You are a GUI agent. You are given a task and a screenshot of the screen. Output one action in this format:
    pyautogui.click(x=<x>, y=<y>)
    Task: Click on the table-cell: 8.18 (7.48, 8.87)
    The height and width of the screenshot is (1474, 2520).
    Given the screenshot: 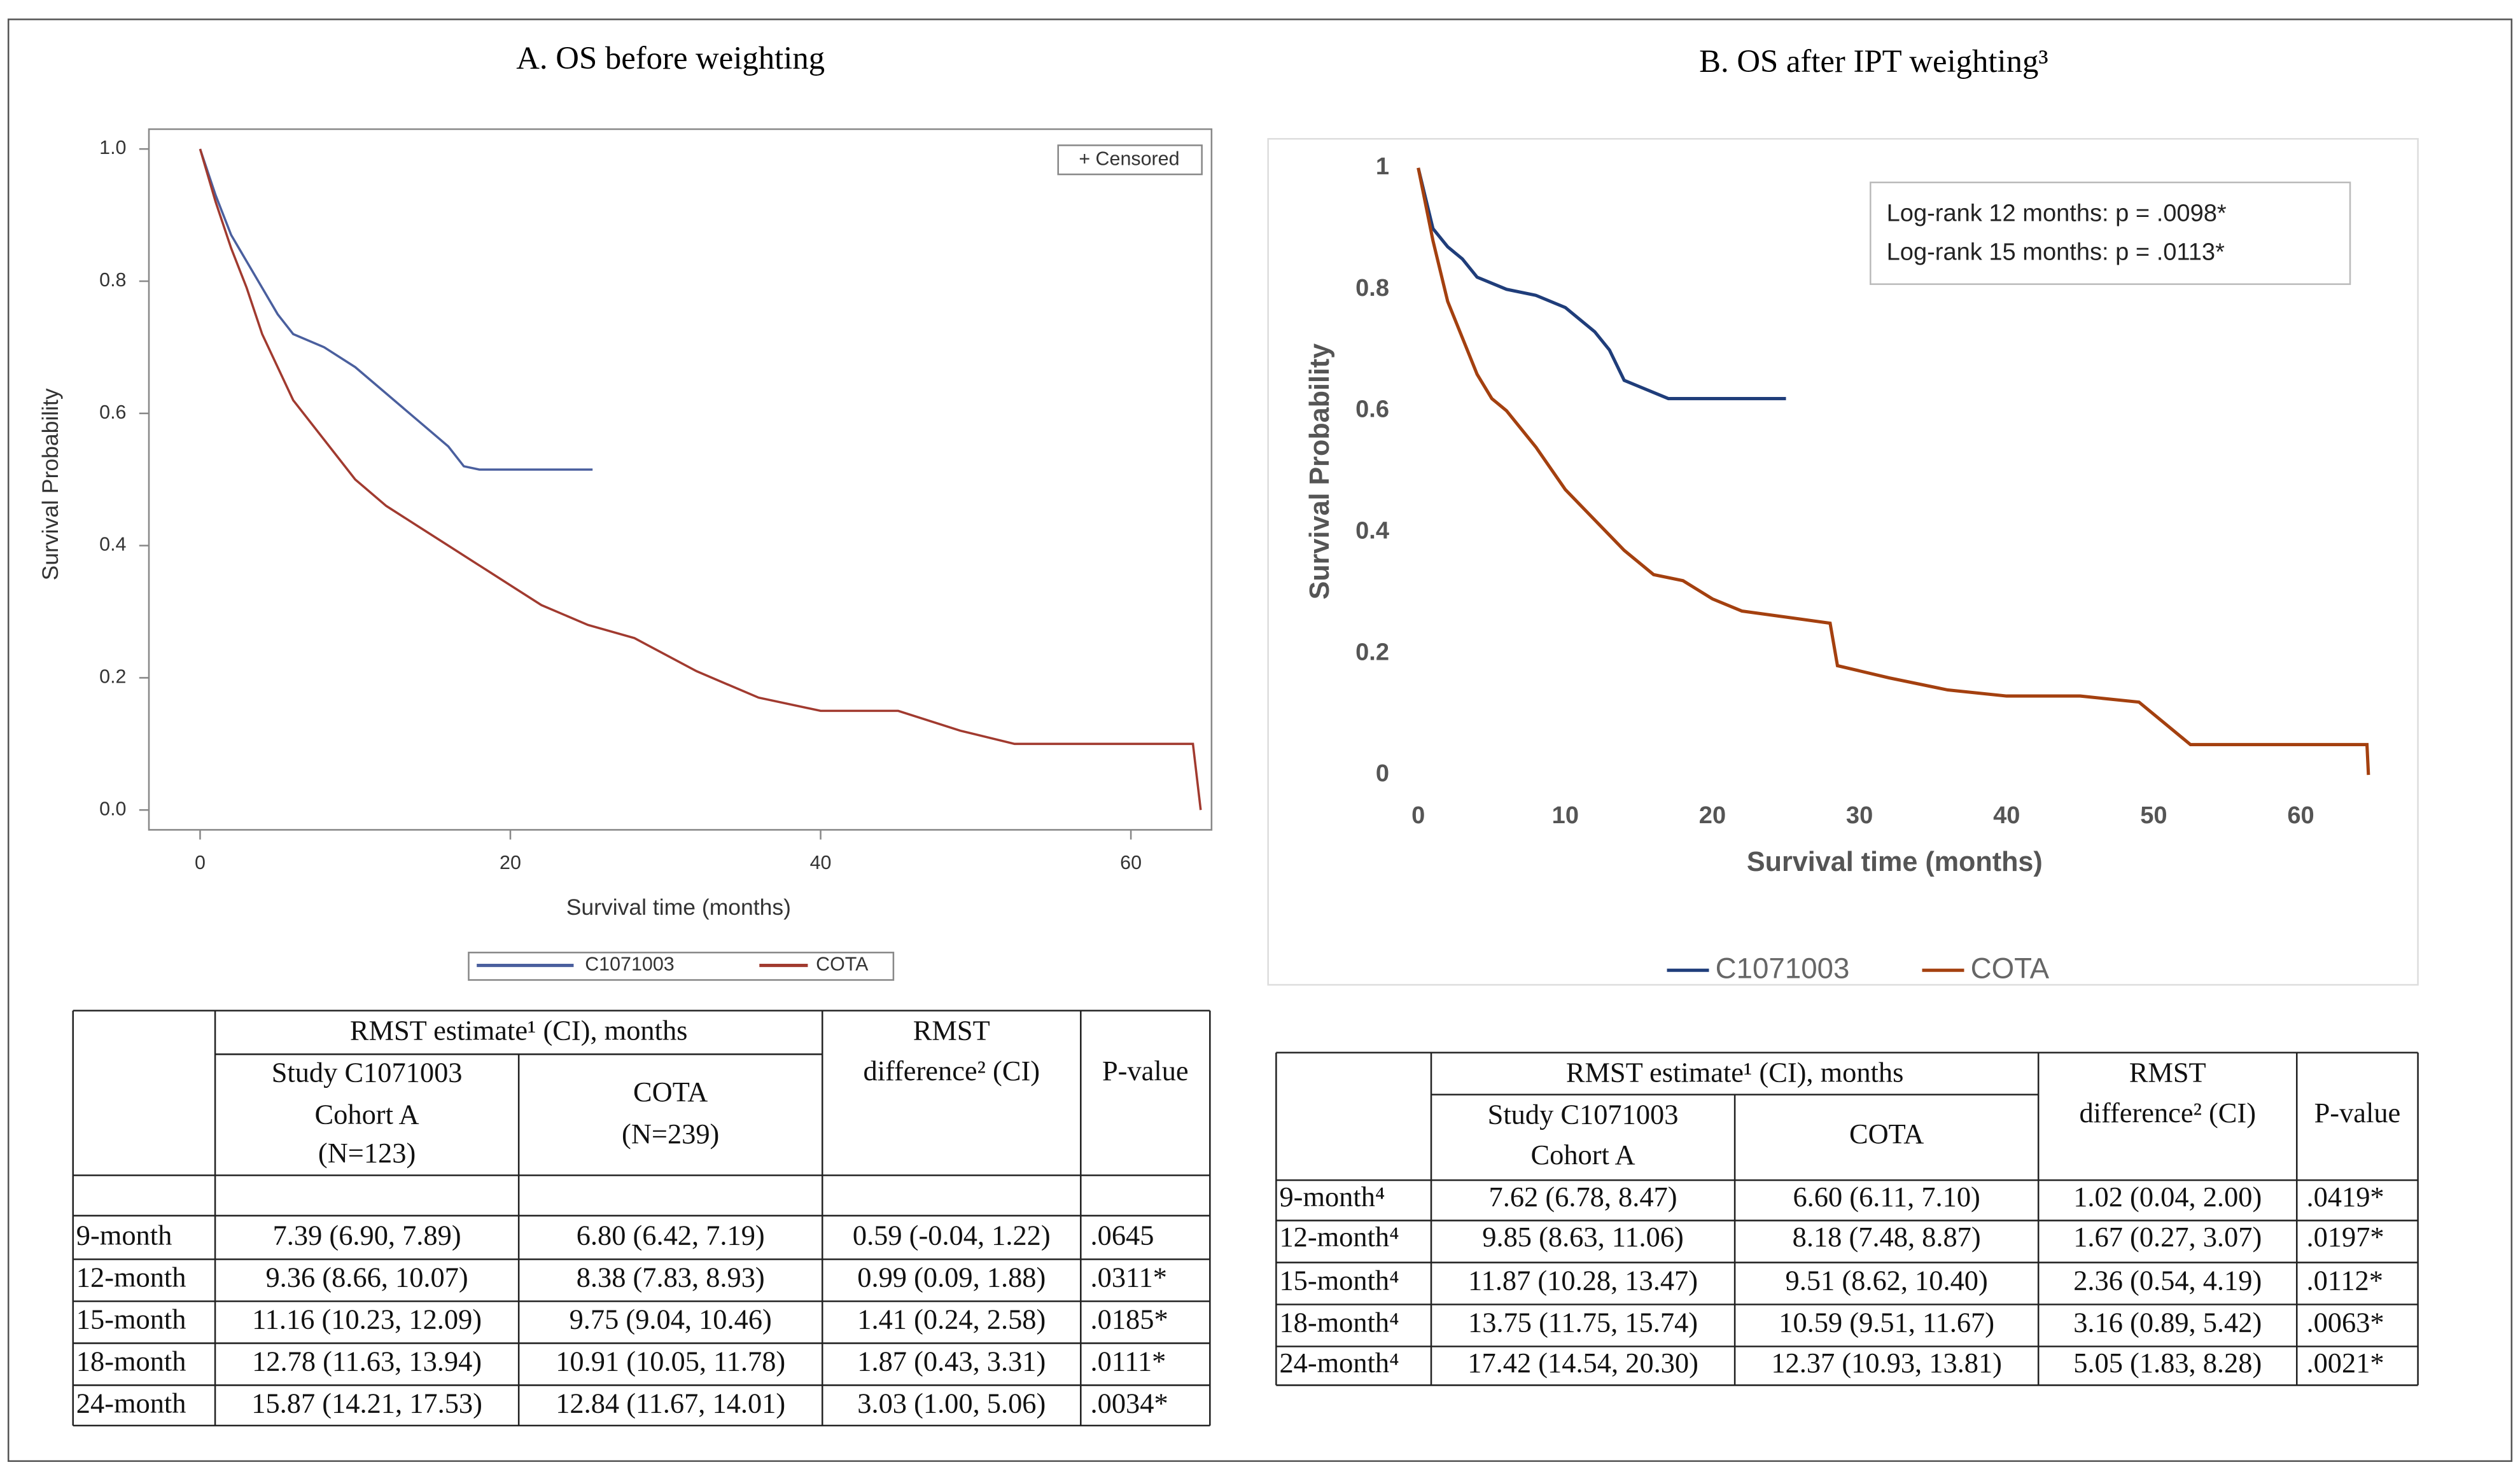 What is the action you would take?
    pyautogui.click(x=1887, y=1237)
    